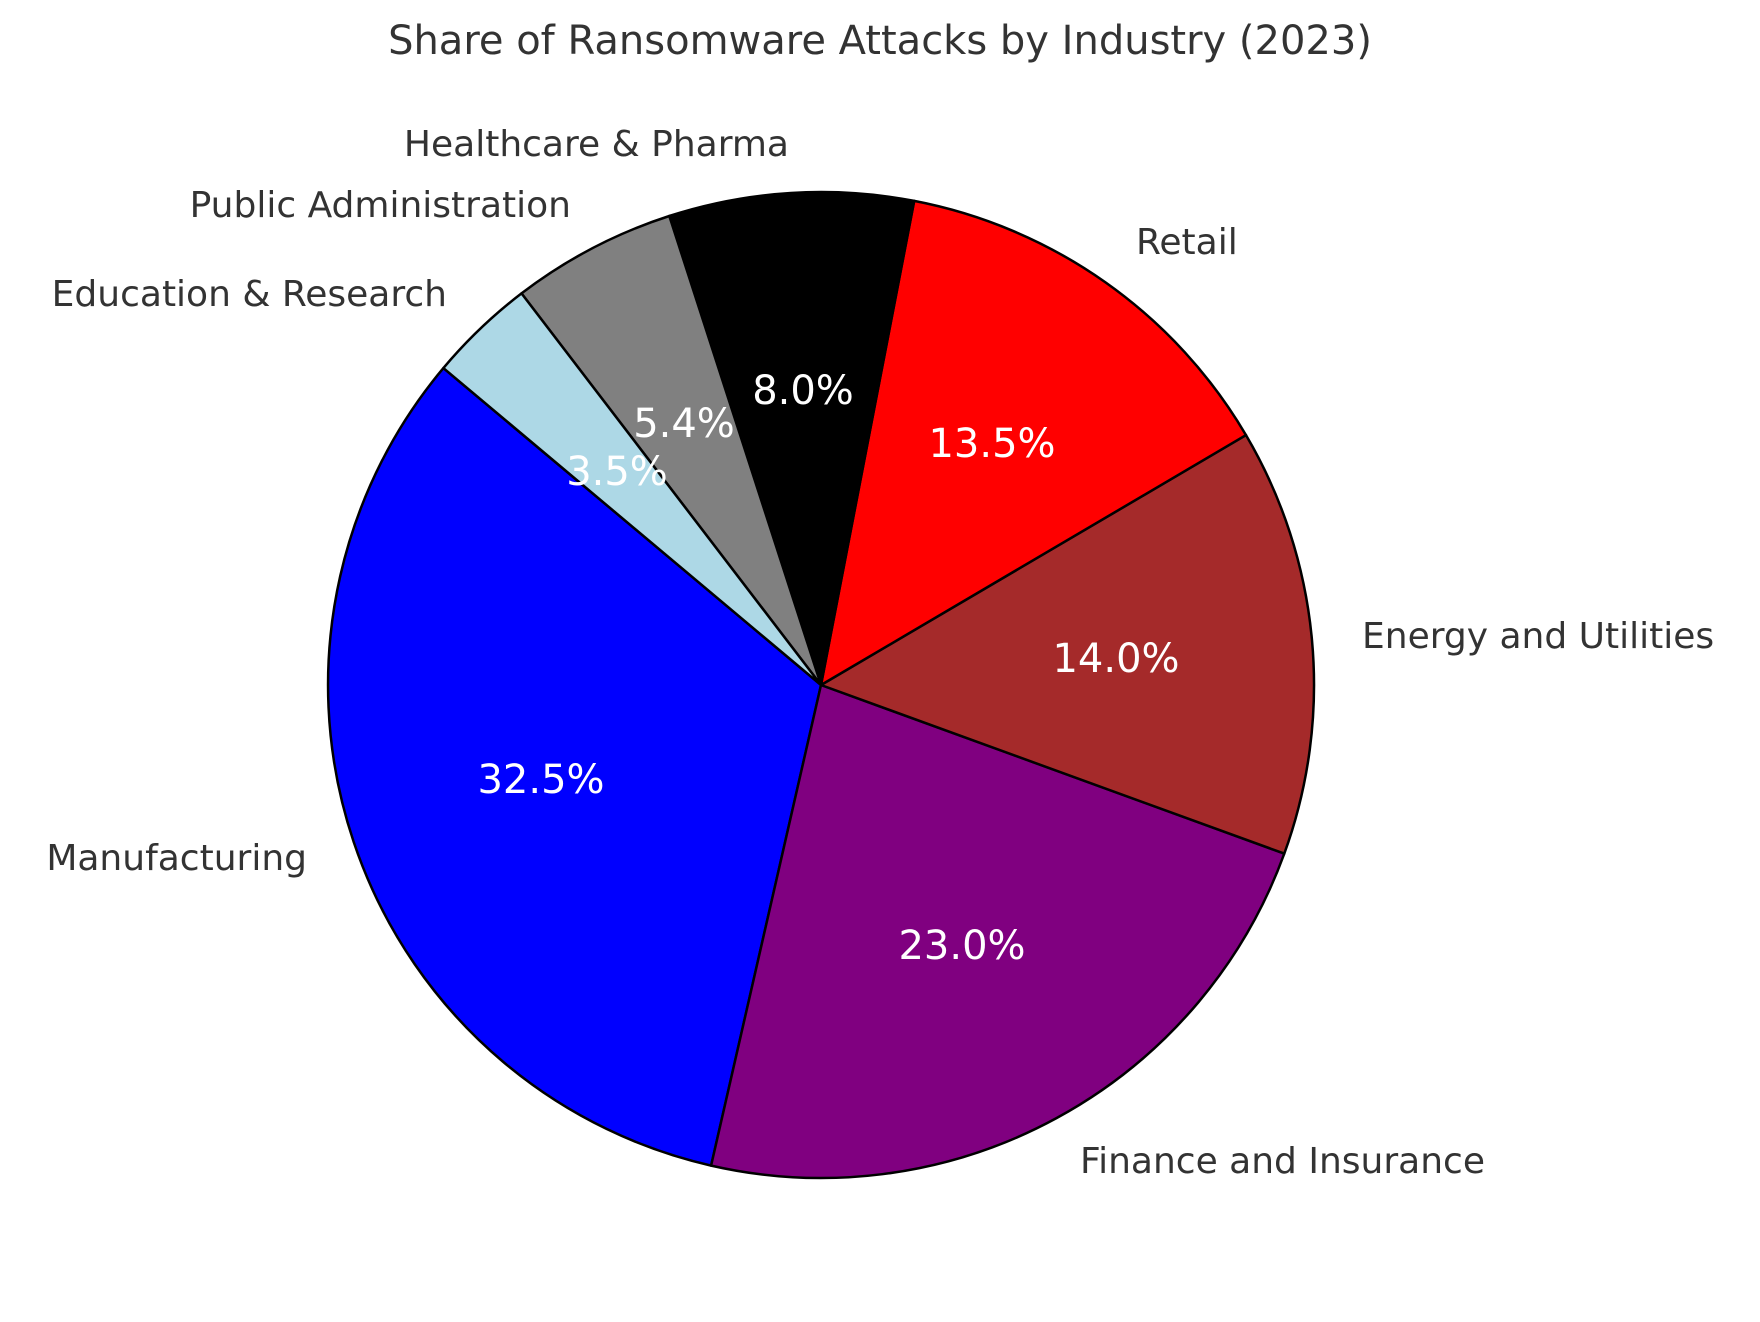 Image resolution: width=1760 pixels, height=1322 pixels. I want to click on wedge-finance-and-insurance, so click(997, 931).